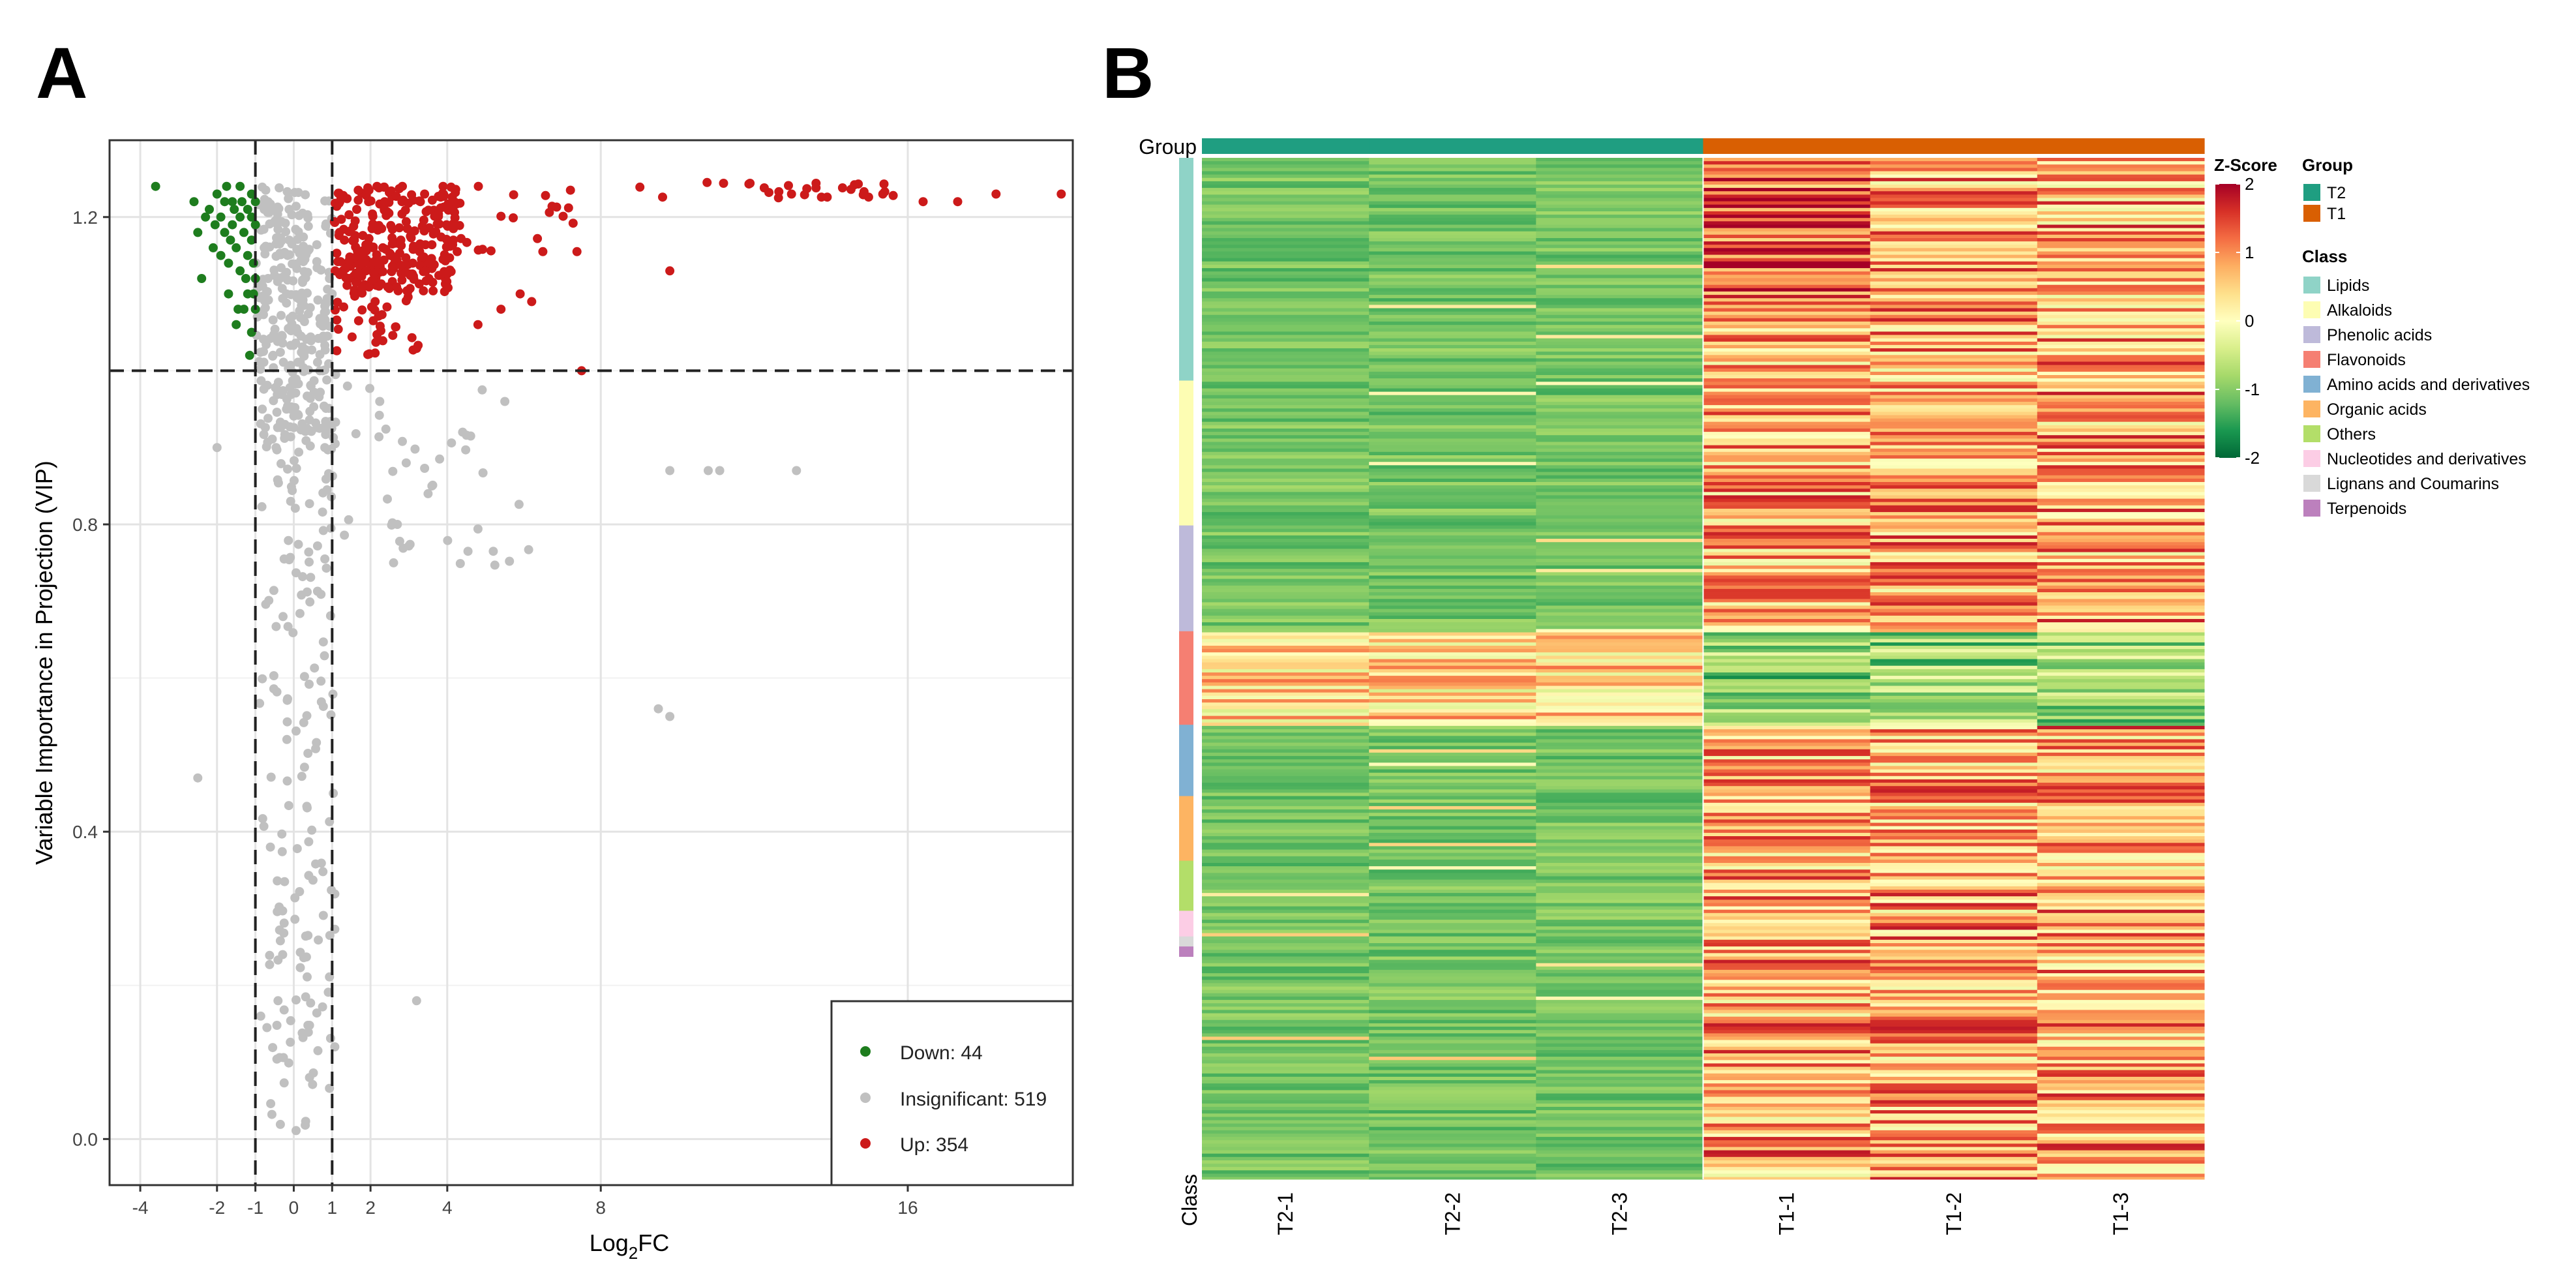 The width and height of the screenshot is (2576, 1281). Describe the element at coordinates (1787, 1213) in the screenshot. I see `column-label: T1-1` at that location.